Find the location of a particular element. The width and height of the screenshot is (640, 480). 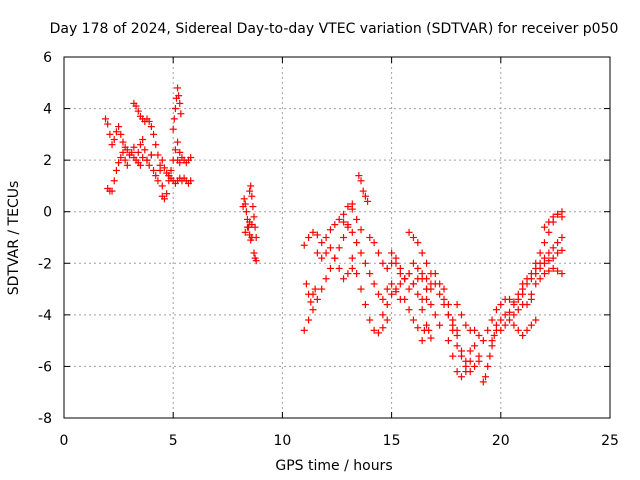

y-tick-label: 6 is located at coordinates (47, 58).